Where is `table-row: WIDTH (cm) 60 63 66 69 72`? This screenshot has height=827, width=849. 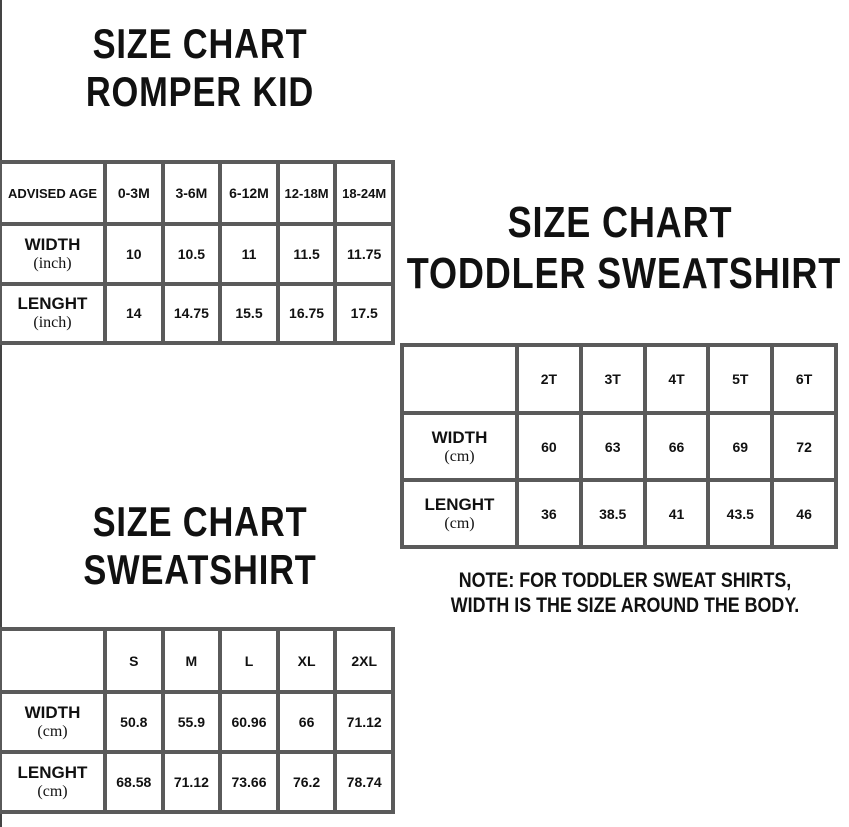
table-row: WIDTH (cm) 60 63 66 69 72 is located at coordinates (619, 446).